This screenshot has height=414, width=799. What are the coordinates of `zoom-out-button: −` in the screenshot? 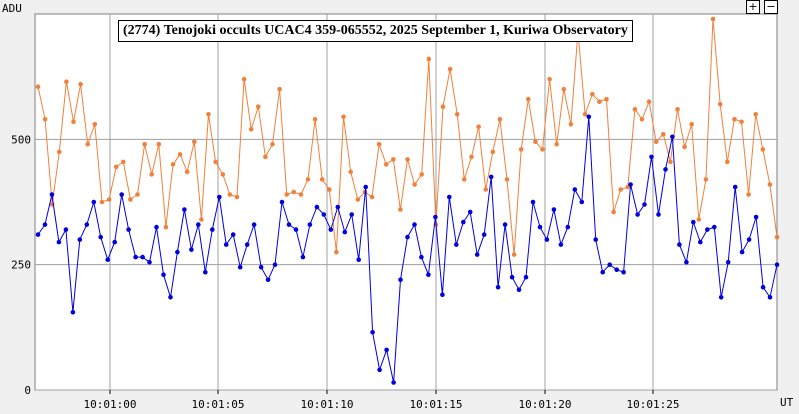 It's located at (771, 7).